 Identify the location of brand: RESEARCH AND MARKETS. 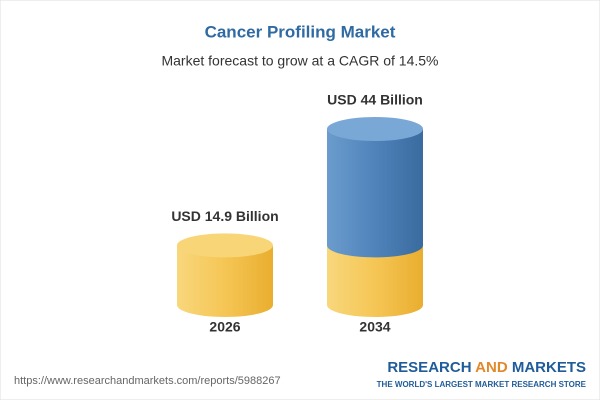
(486, 367).